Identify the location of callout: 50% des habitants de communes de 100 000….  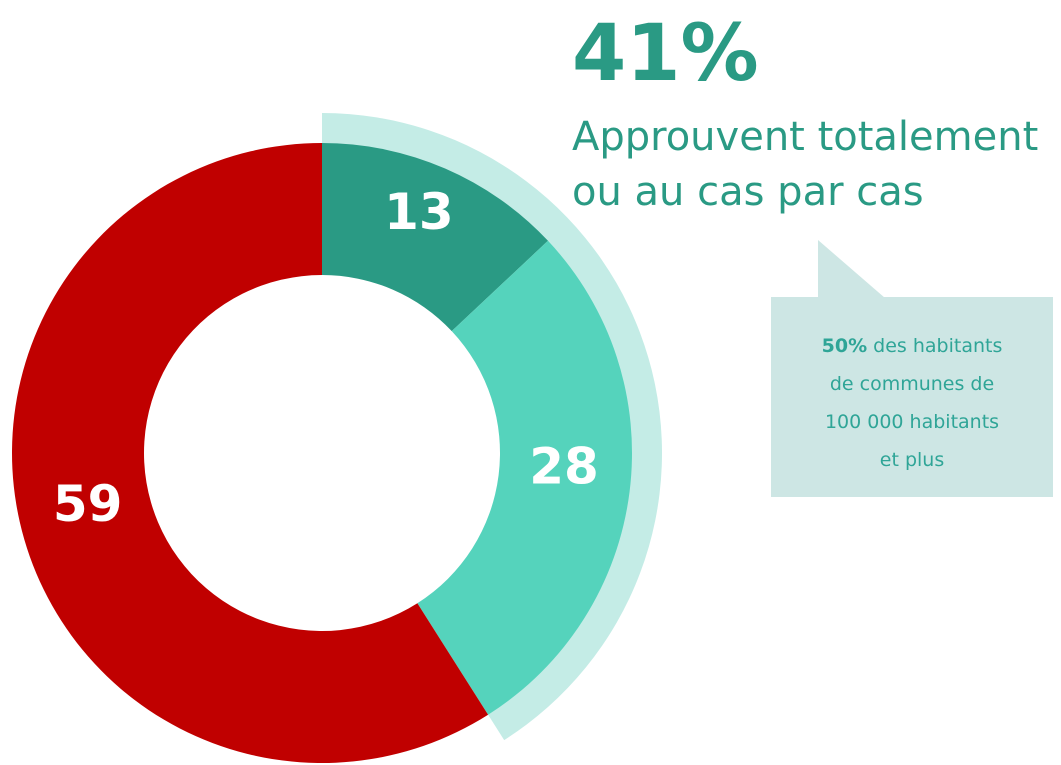
(912, 368).